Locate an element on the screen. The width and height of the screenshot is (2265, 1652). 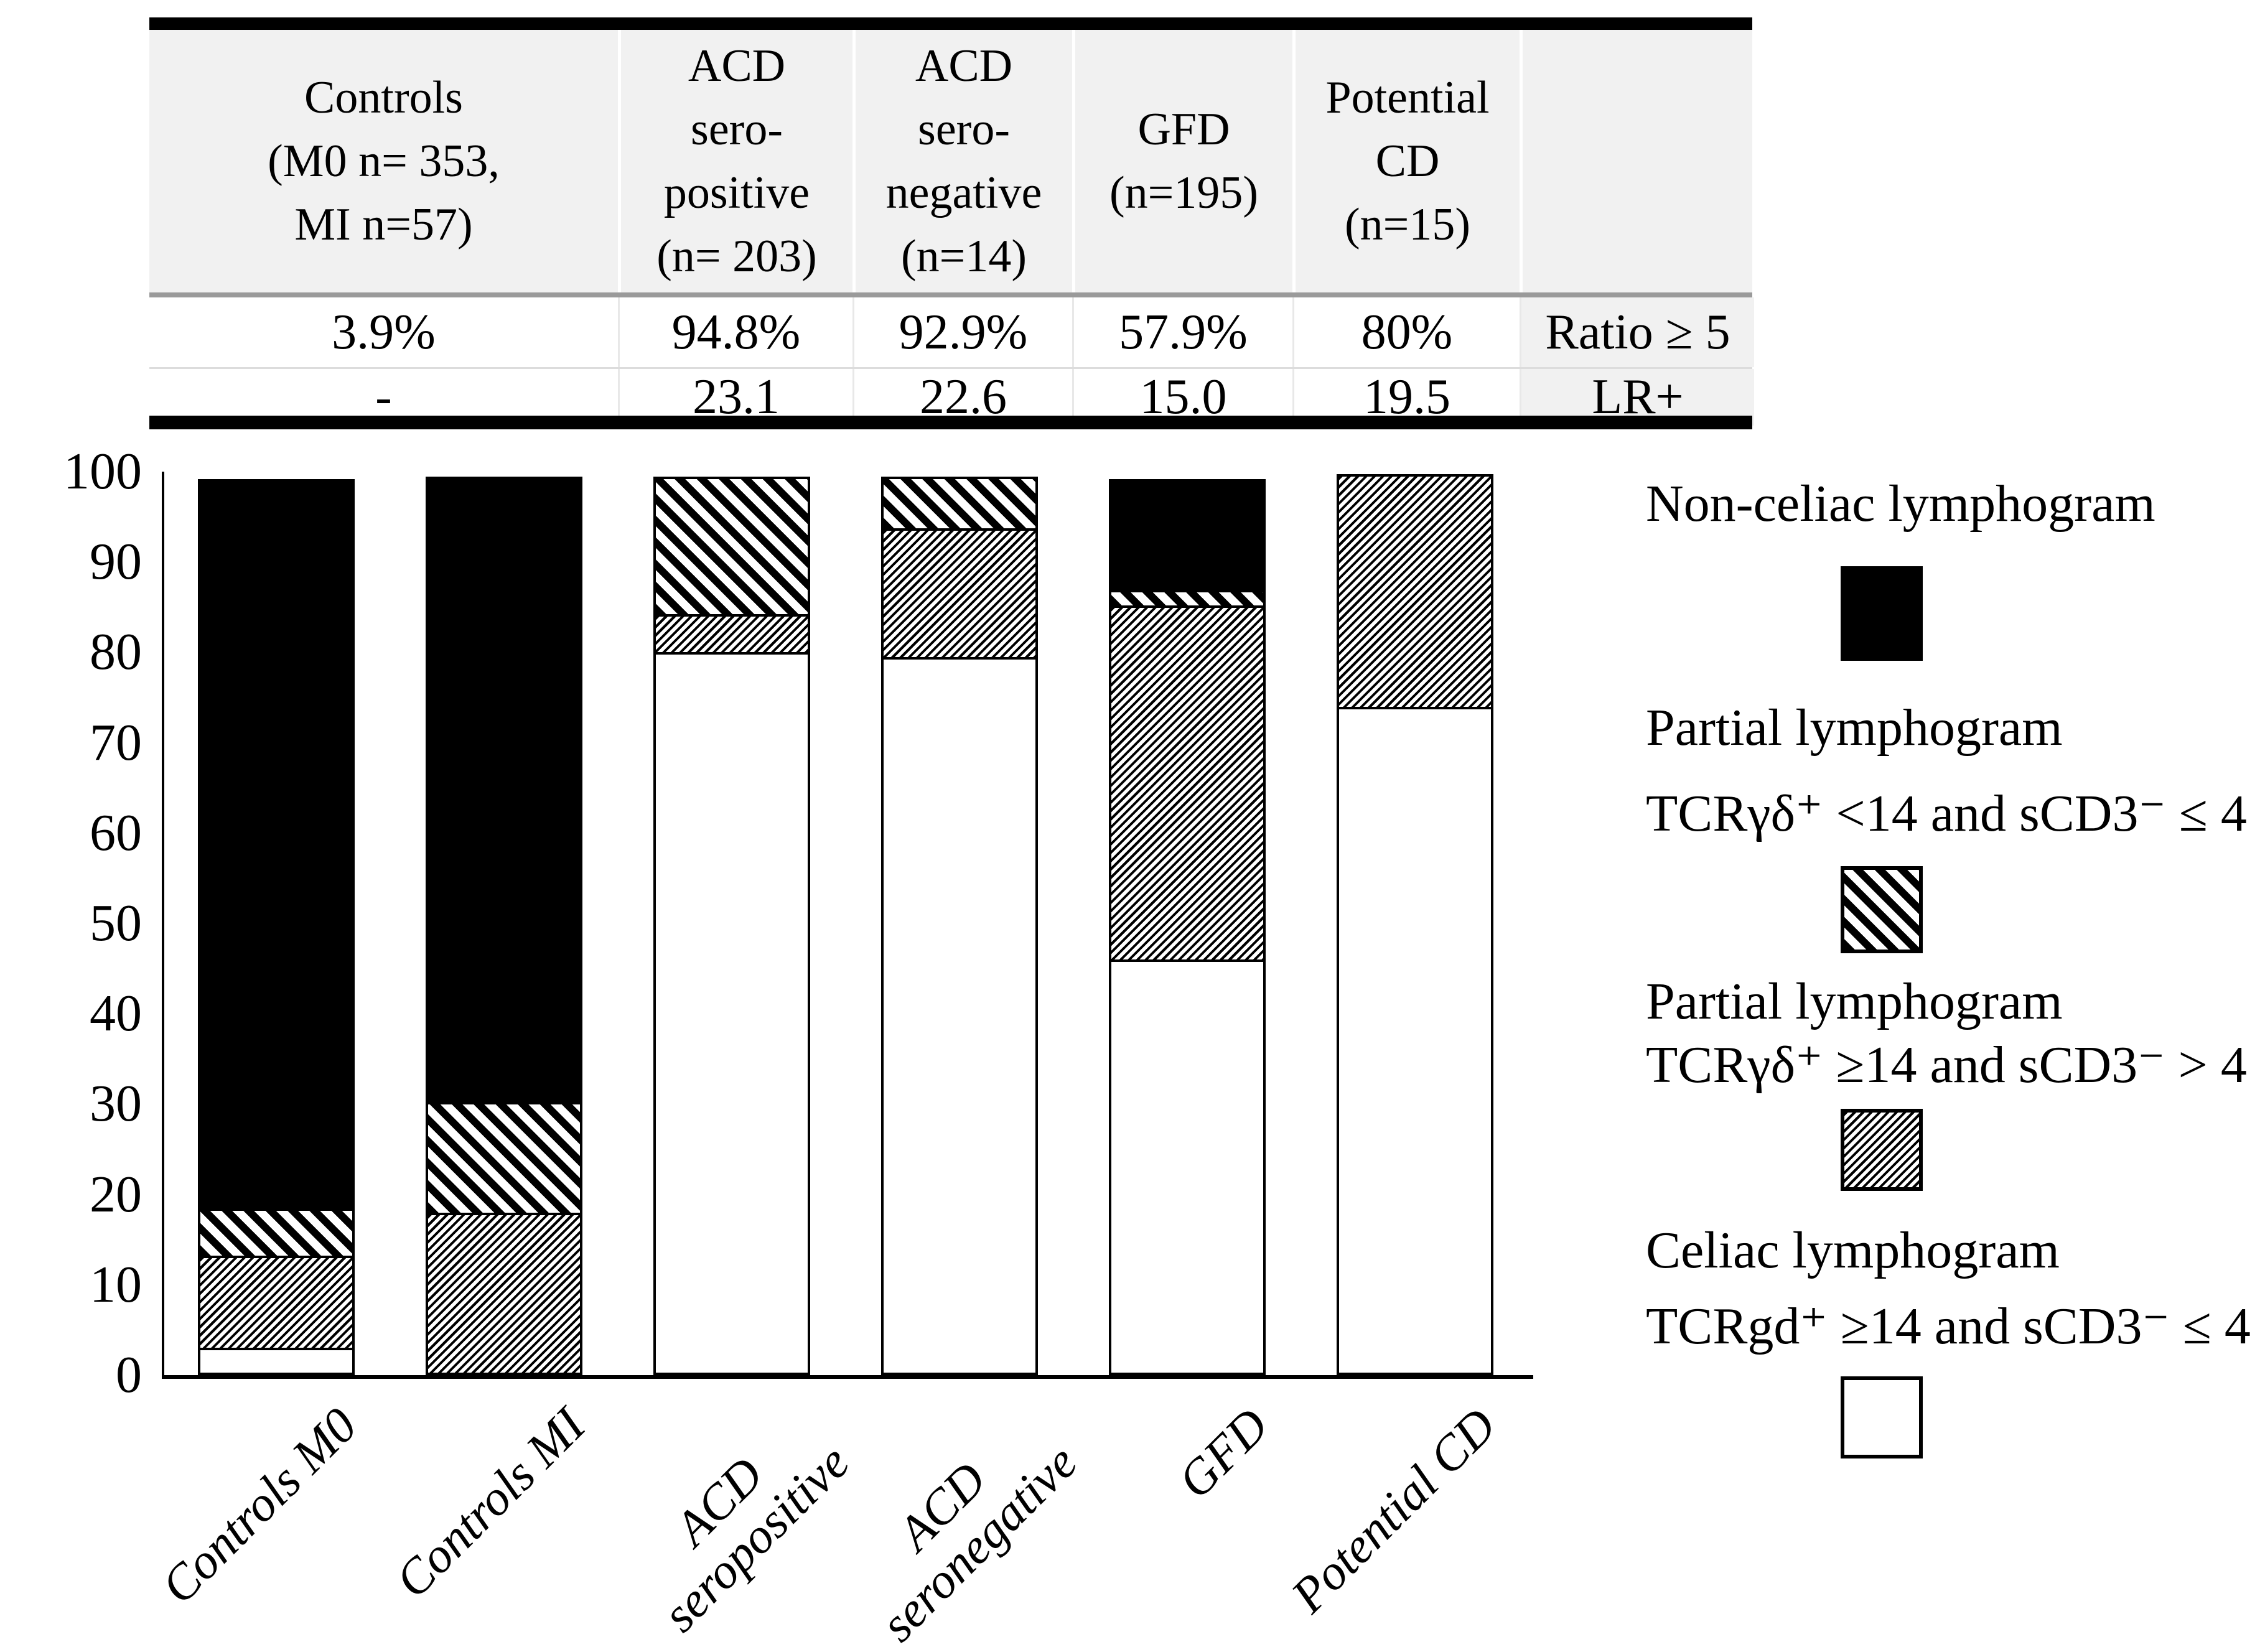
x-tick-label: ACD seropositive is located at coordinates (756, 1538).